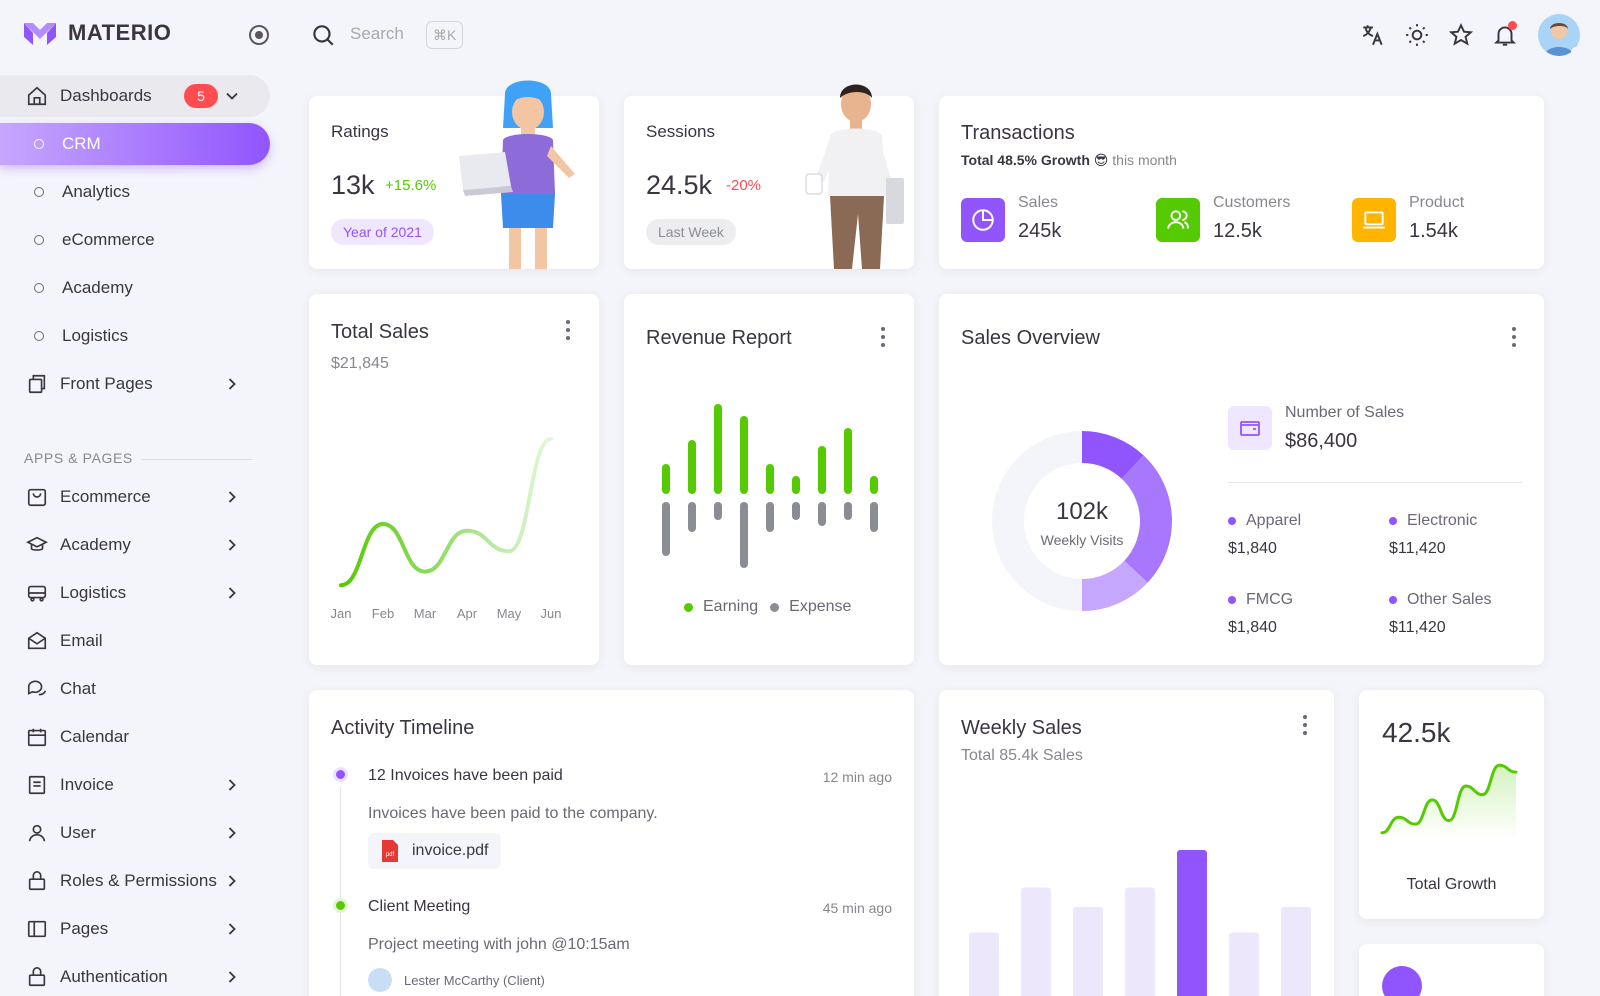 This screenshot has width=1600, height=996. Describe the element at coordinates (1373, 35) in the screenshot. I see `translate-icon` at that location.